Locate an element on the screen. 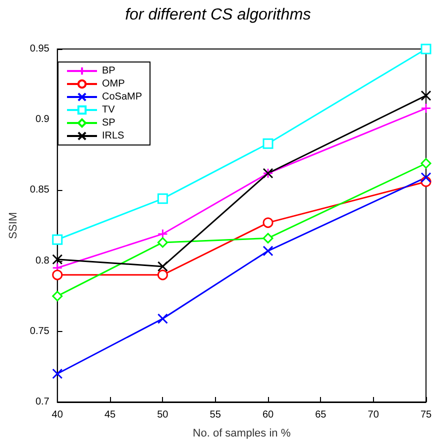 This screenshot has height=448, width=436. y-tick-label: 0.75 is located at coordinates (40, 331).